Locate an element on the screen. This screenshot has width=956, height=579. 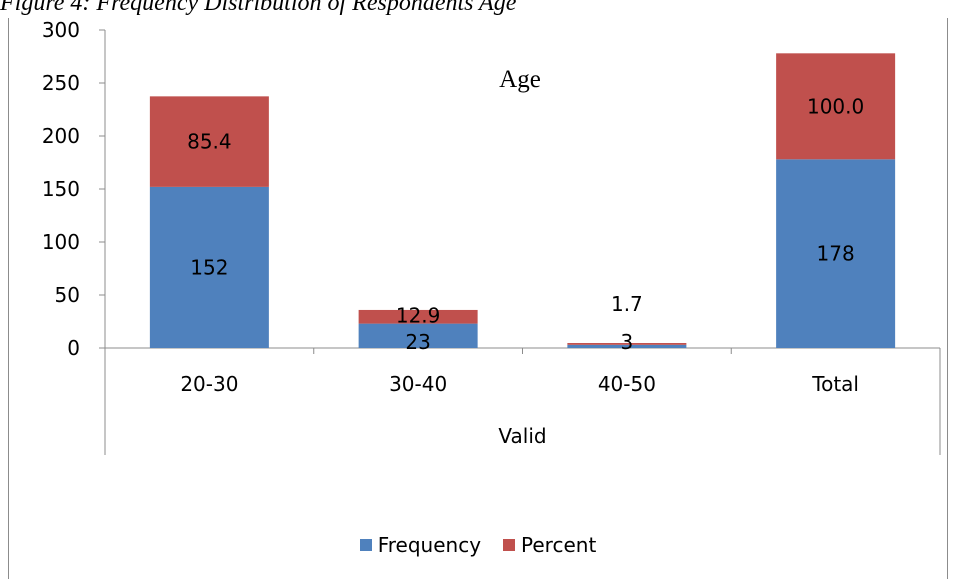
legend-item-frequency: Frequency is located at coordinates (420, 545).